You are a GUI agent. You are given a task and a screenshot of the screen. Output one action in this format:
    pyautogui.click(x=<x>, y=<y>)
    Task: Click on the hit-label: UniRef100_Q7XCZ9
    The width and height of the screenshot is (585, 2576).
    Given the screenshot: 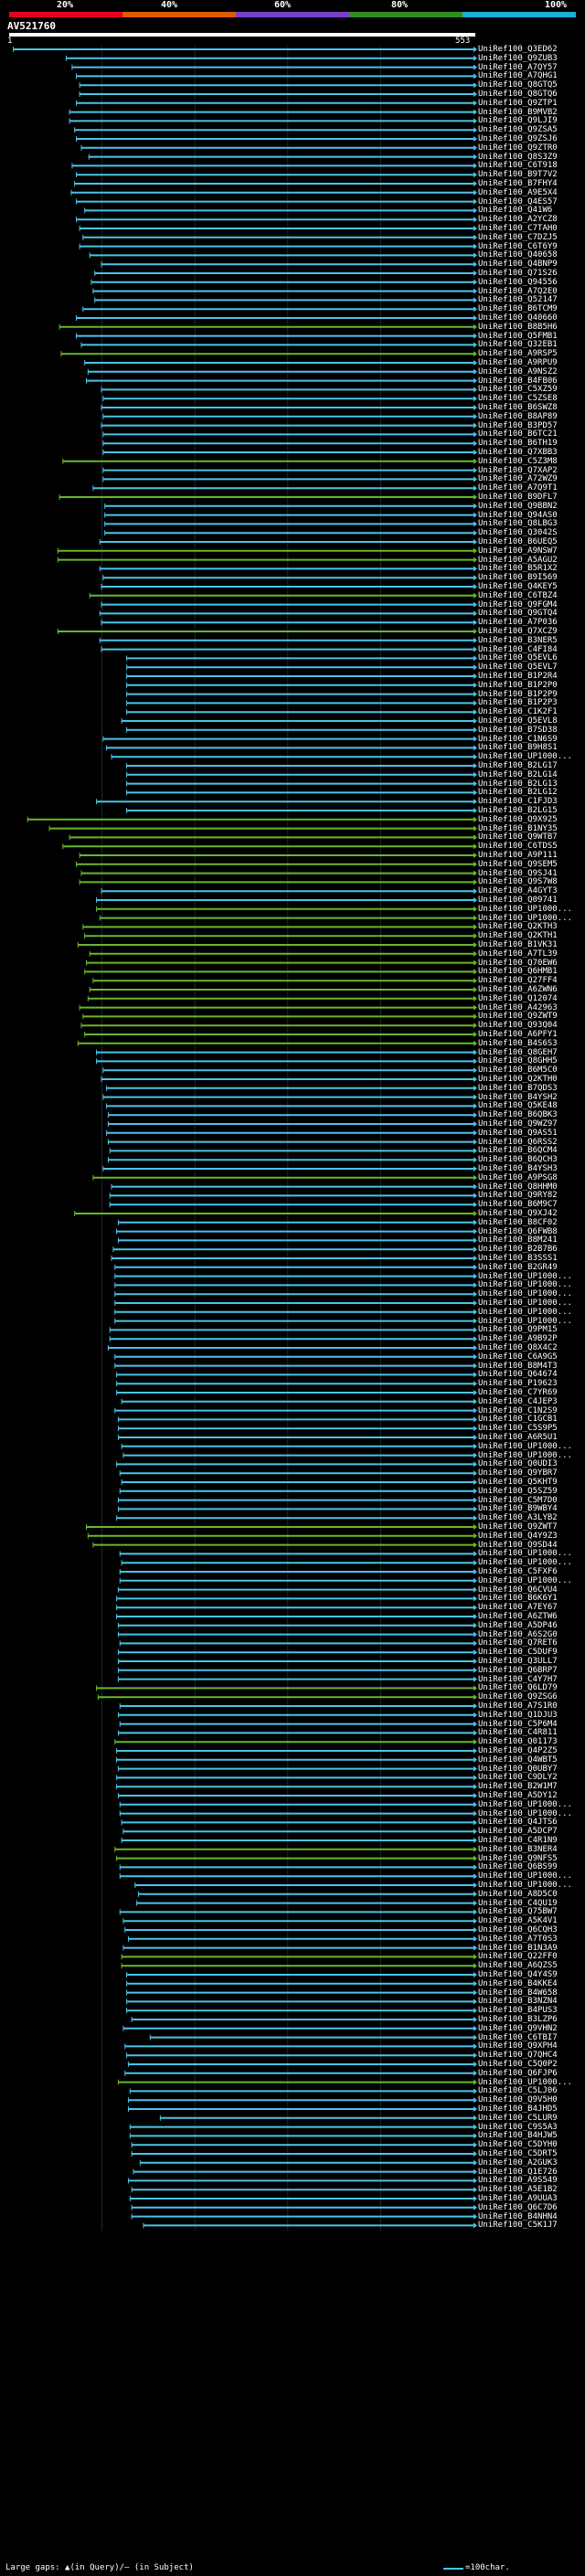 What is the action you would take?
    pyautogui.click(x=518, y=631)
    